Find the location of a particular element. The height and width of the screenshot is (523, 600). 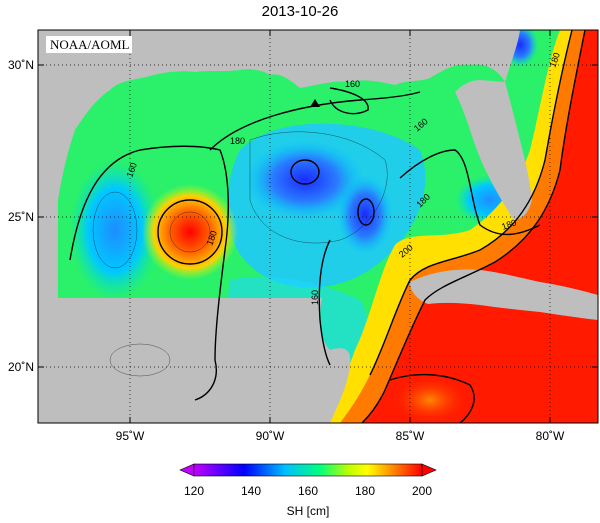

contour-label-180-eddy: 180 is located at coordinates (211, 238).